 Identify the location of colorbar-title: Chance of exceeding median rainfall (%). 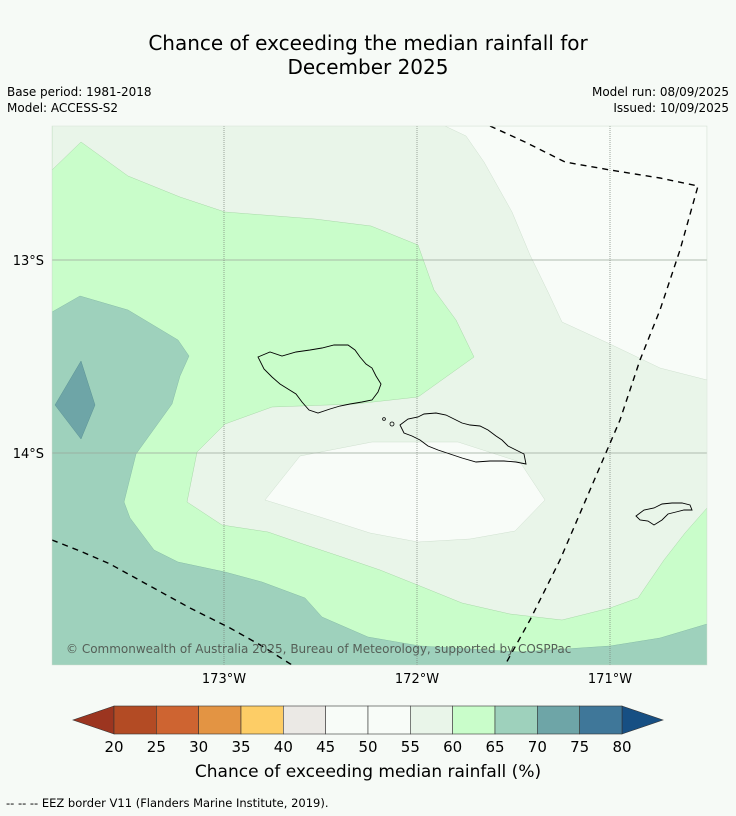
(368, 772).